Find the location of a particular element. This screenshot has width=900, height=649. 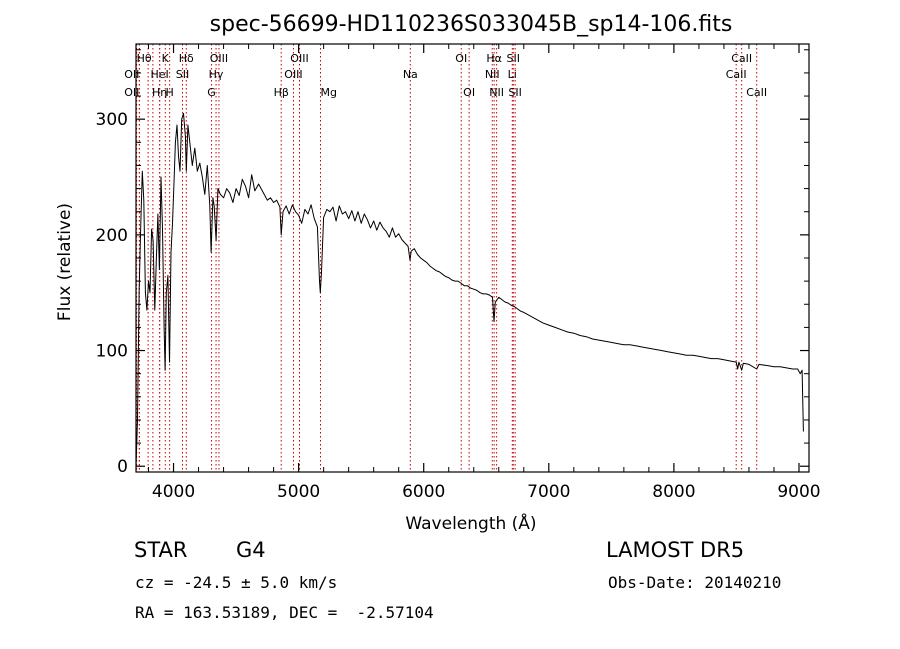

x-axis-label: Wavelength (Å) is located at coordinates (470, 523).